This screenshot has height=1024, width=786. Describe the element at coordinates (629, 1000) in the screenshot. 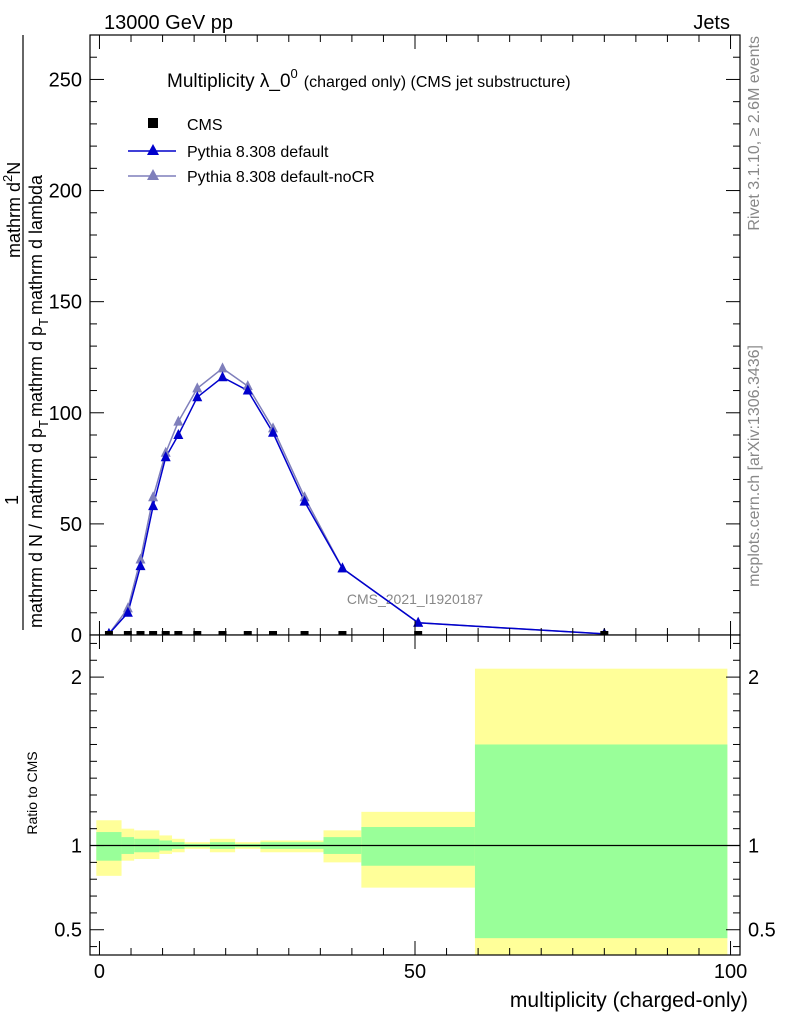

I see `x-axis-label: multiplicity (charged-only)` at that location.